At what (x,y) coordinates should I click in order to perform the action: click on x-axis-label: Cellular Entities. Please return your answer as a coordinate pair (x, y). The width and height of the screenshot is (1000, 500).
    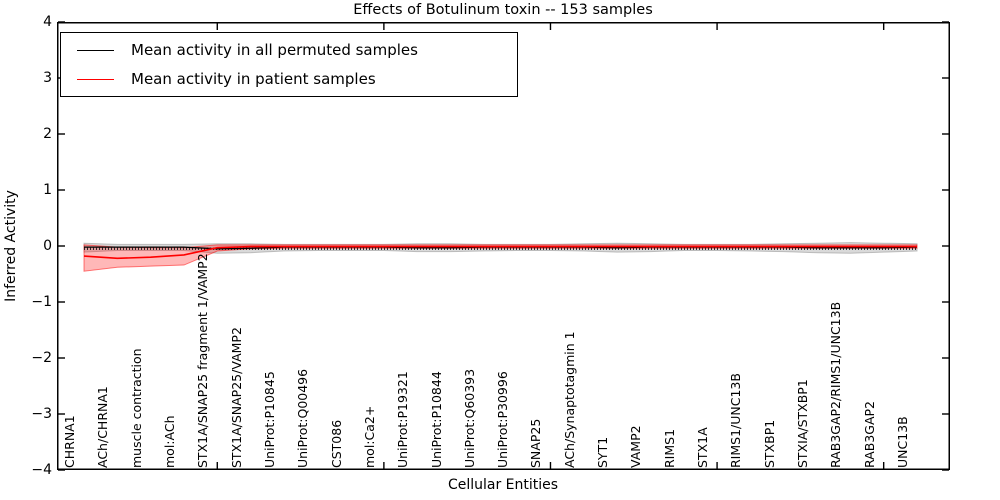
    Looking at the image, I should click on (503, 485).